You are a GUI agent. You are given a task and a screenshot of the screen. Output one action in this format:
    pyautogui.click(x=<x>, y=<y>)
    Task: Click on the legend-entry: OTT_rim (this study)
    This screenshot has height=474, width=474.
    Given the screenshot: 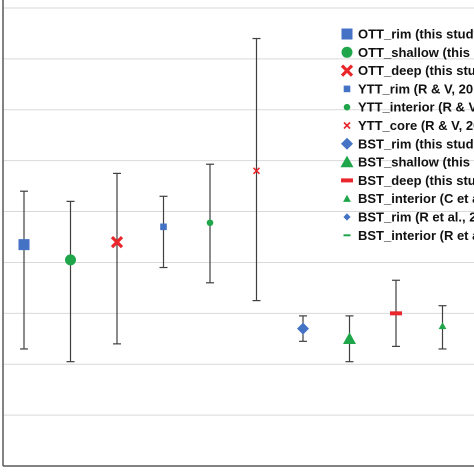 What is the action you would take?
    pyautogui.click(x=407, y=34)
    